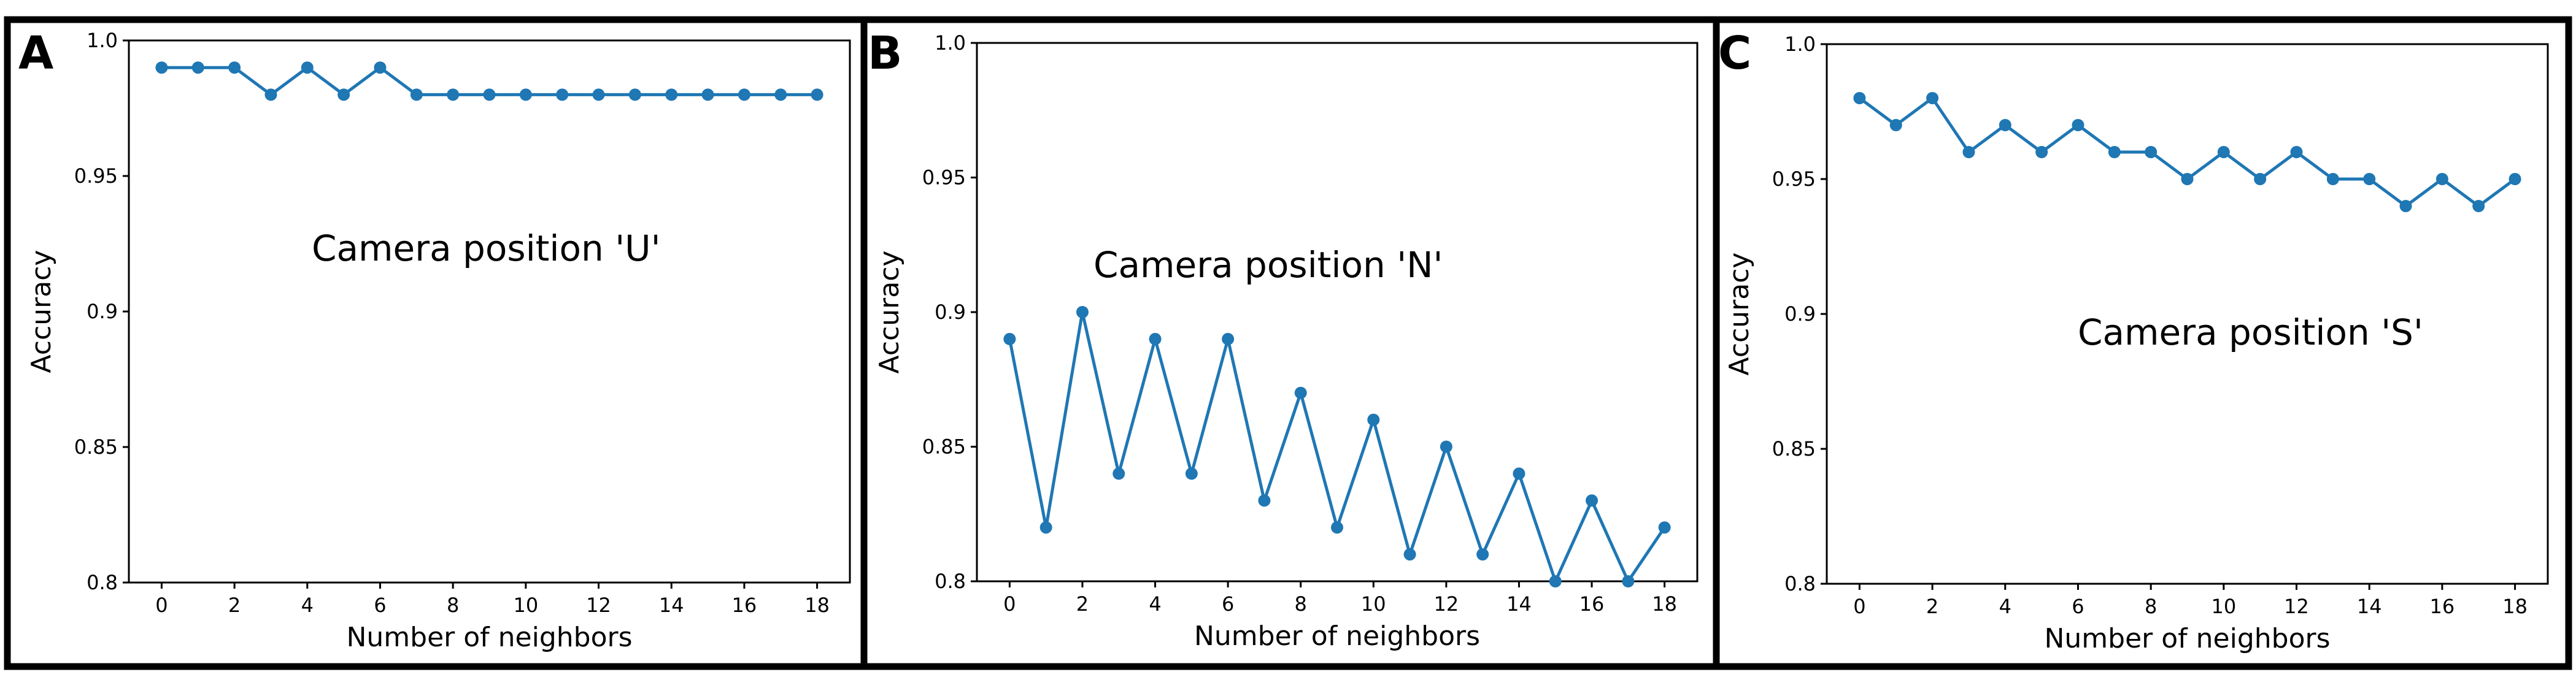 The width and height of the screenshot is (2576, 688). I want to click on camera-position-annotation: Camera position 'U', so click(486, 248).